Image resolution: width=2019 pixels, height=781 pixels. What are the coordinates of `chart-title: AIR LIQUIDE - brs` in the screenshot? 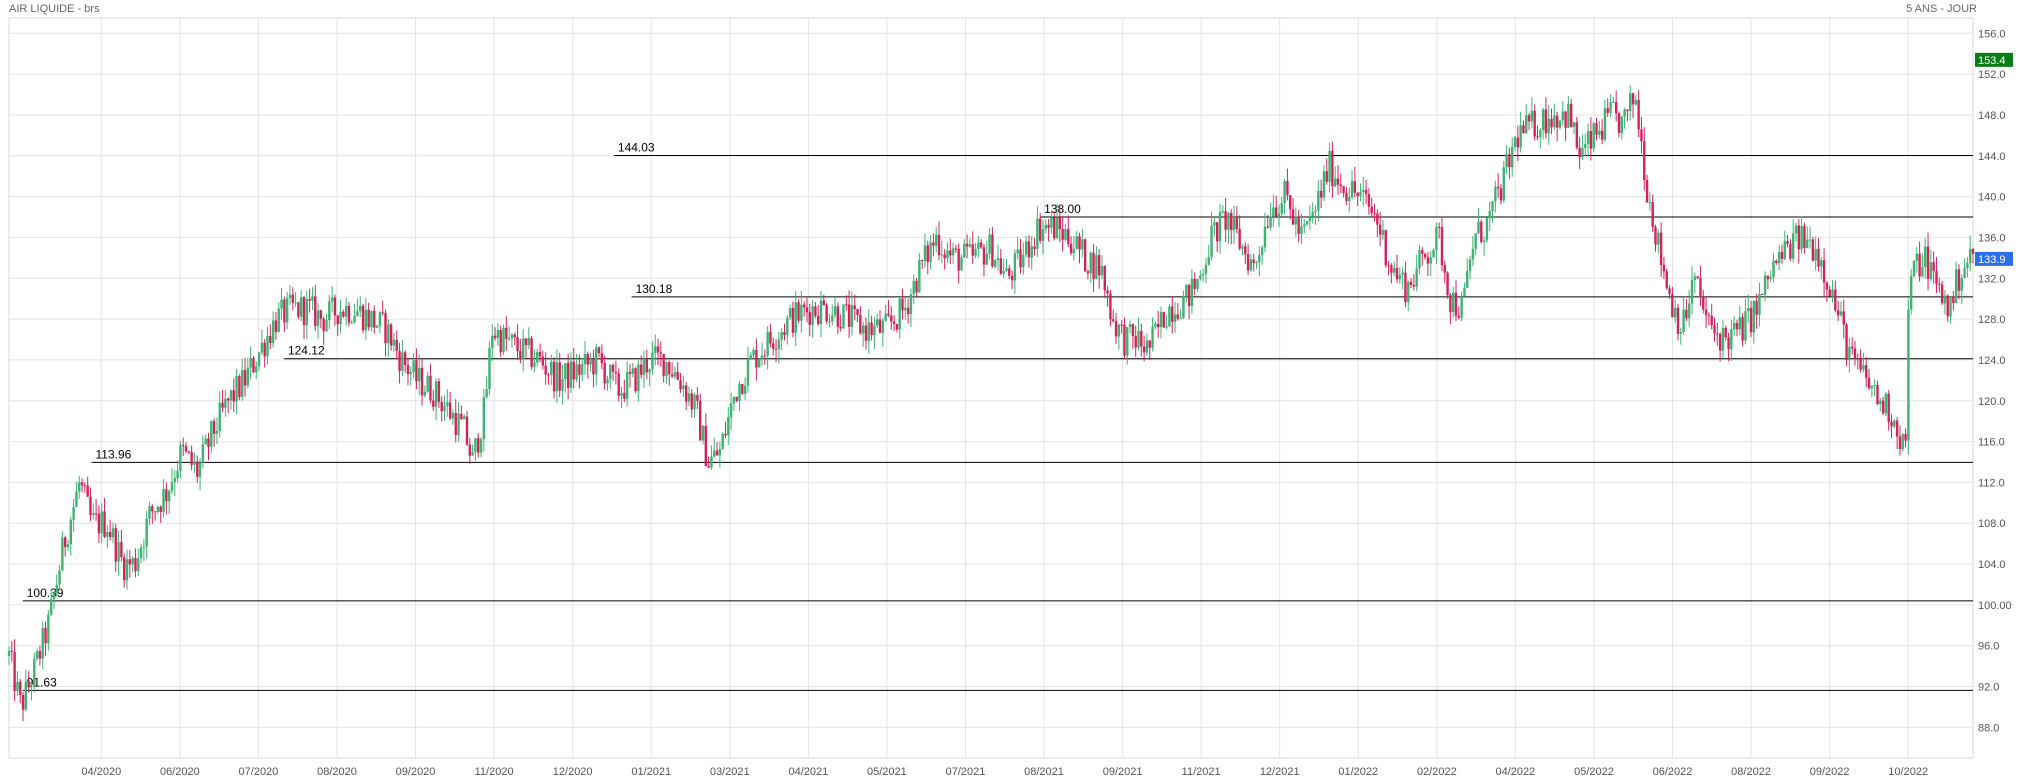 It's located at (54, 9).